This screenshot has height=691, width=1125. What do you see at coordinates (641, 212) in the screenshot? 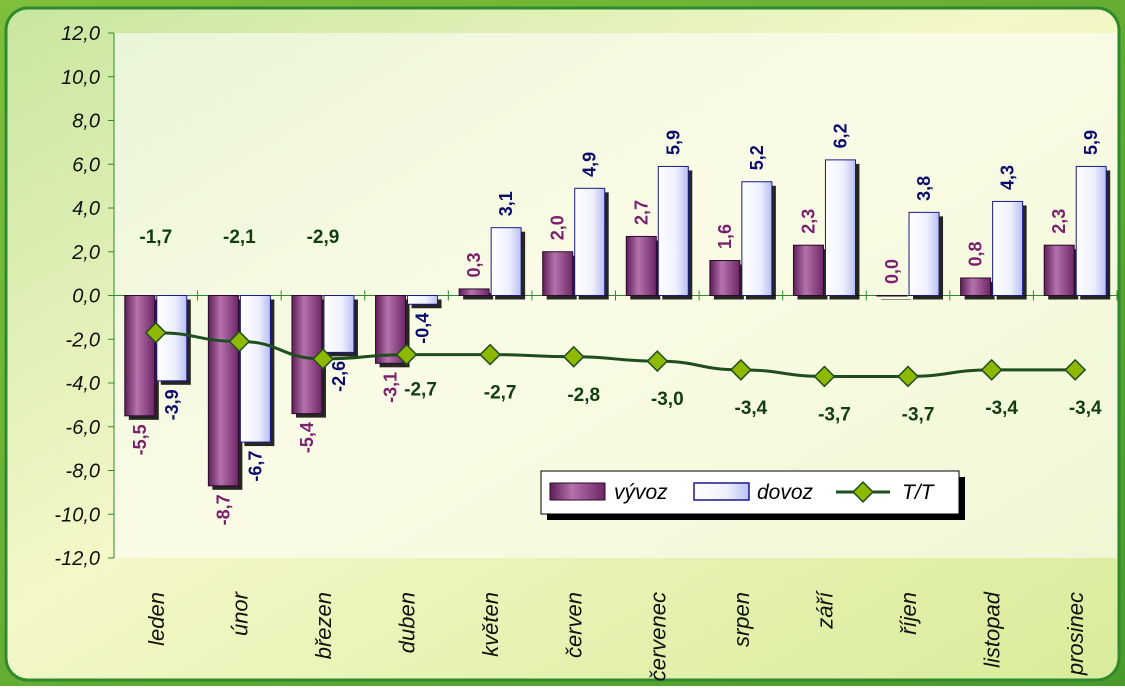
I see `data-label-vyvoz: 2,7` at bounding box center [641, 212].